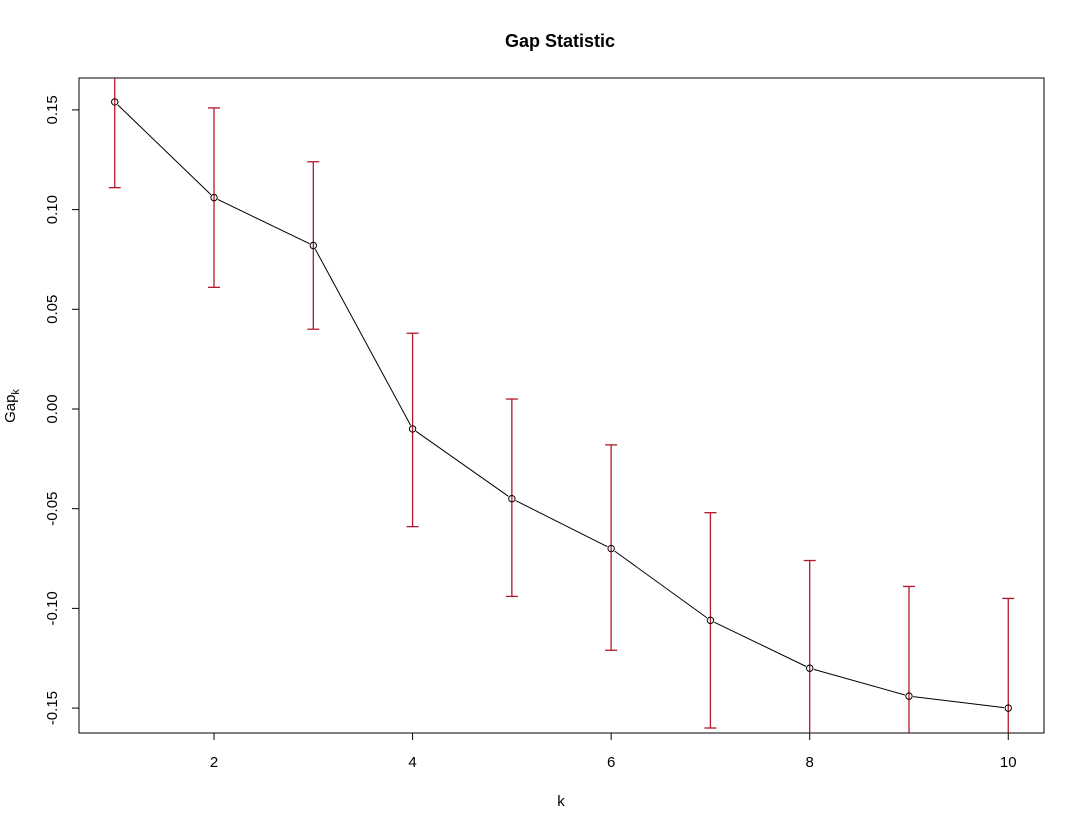  Describe the element at coordinates (52, 509) in the screenshot. I see `y-tick-label: -0.05` at that location.